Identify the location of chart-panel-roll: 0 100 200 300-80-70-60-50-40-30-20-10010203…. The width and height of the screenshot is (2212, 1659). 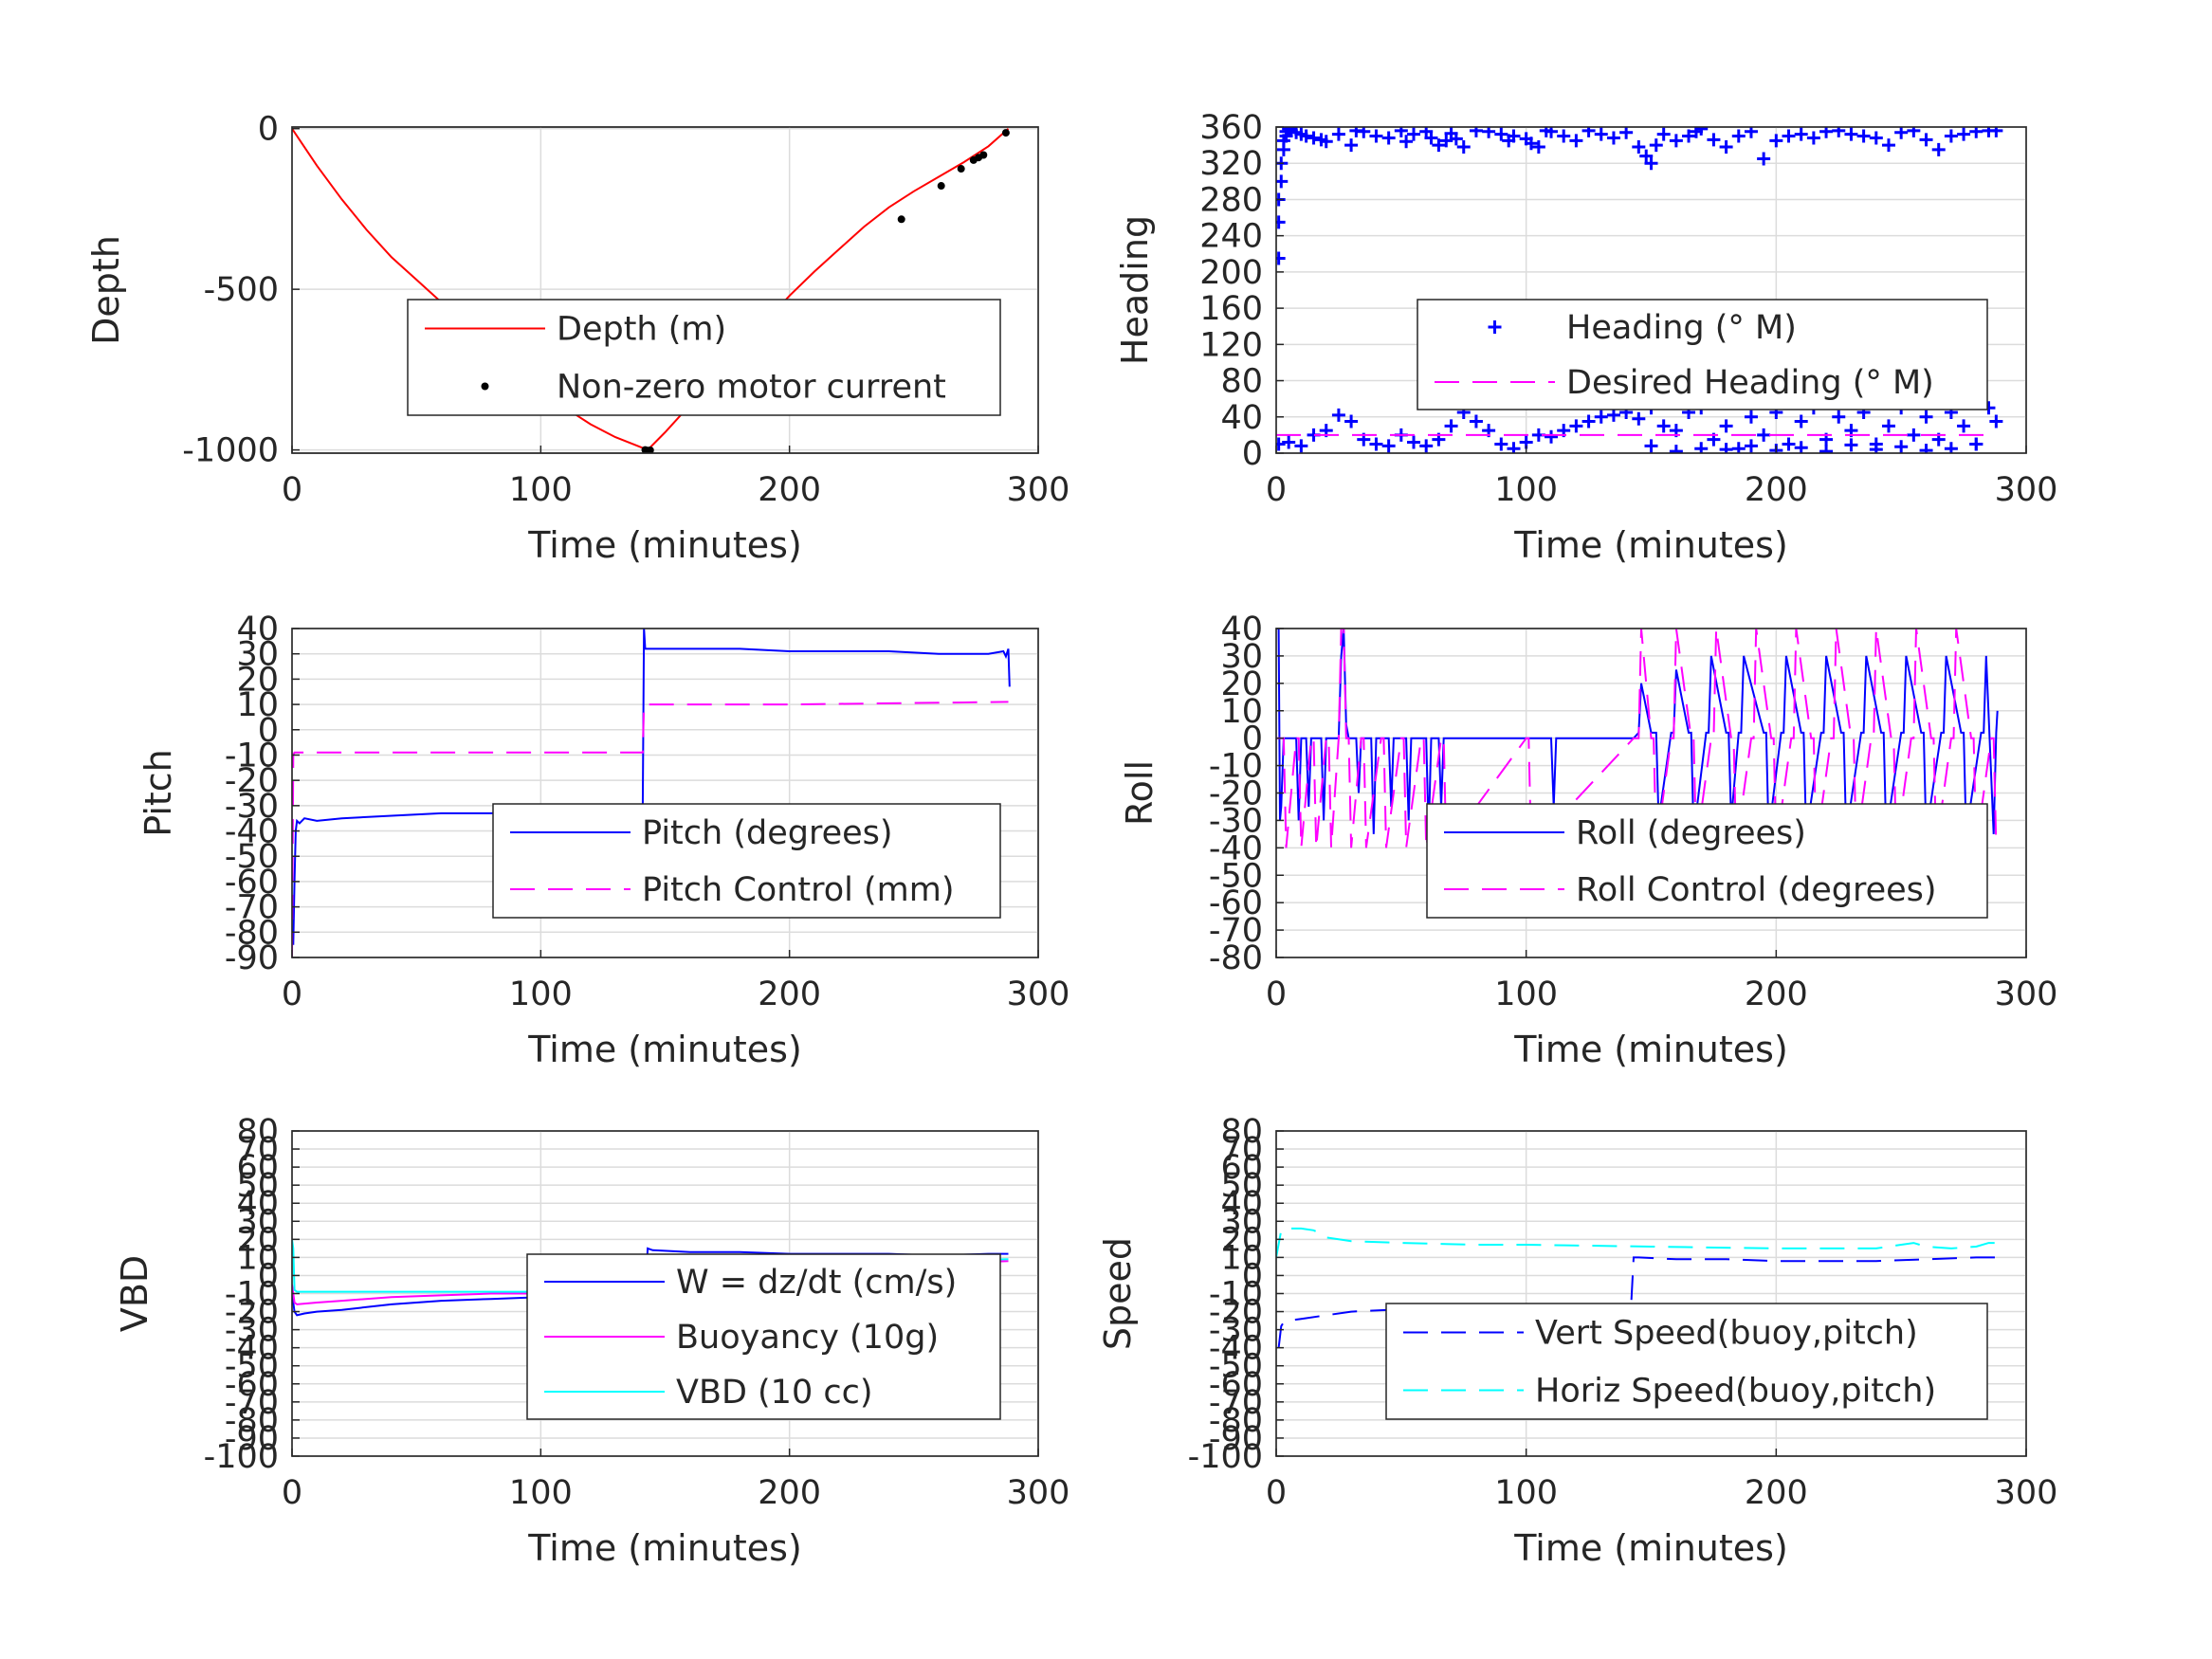
(1588, 840).